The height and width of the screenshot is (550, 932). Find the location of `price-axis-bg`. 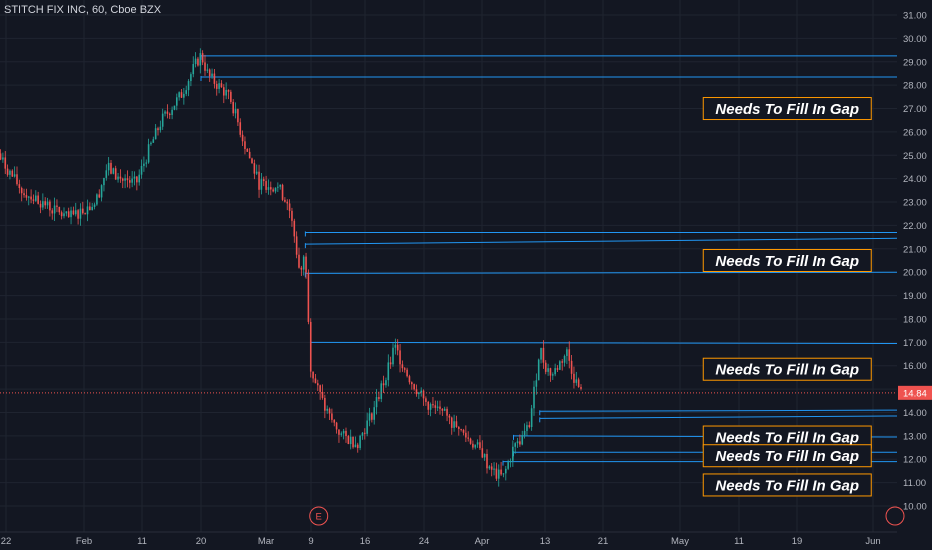

price-axis-bg is located at coordinates (914, 275).